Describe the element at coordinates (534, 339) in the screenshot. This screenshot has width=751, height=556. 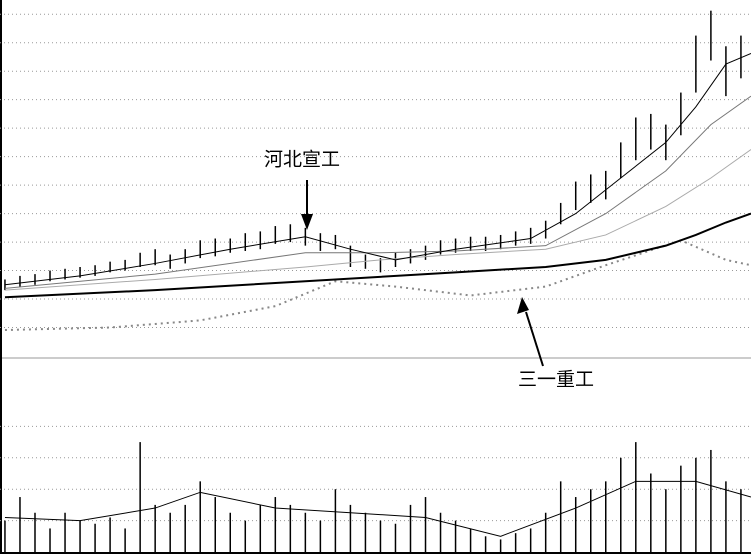
I see `arrow` at that location.